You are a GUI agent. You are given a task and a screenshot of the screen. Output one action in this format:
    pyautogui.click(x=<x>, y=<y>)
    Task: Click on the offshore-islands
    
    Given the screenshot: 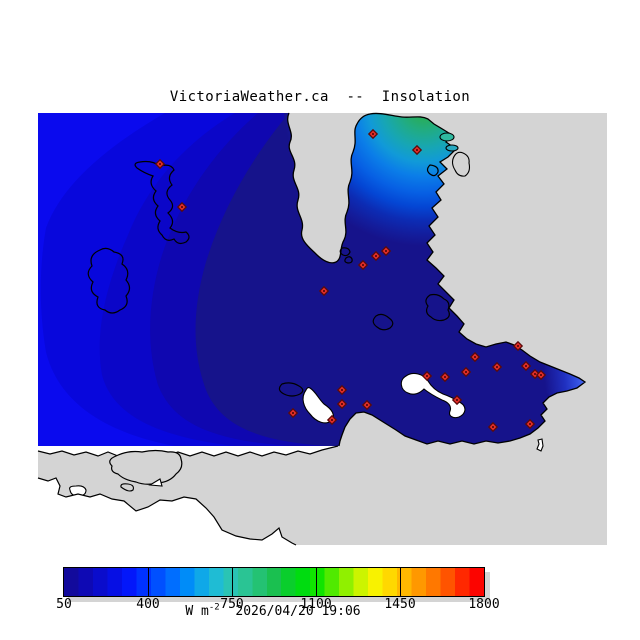 What is the action you would take?
    pyautogui.click(x=455, y=154)
    